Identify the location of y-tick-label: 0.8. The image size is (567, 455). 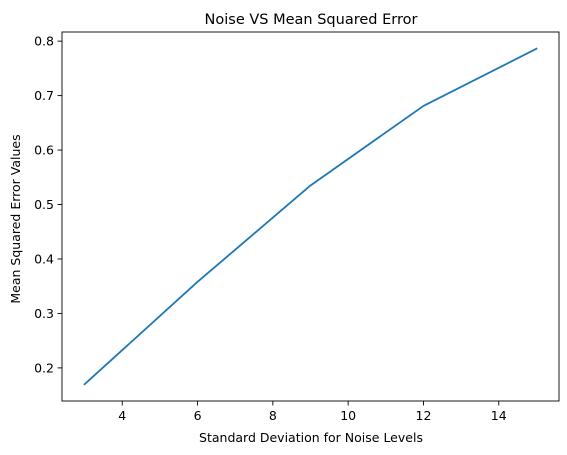
(44, 41).